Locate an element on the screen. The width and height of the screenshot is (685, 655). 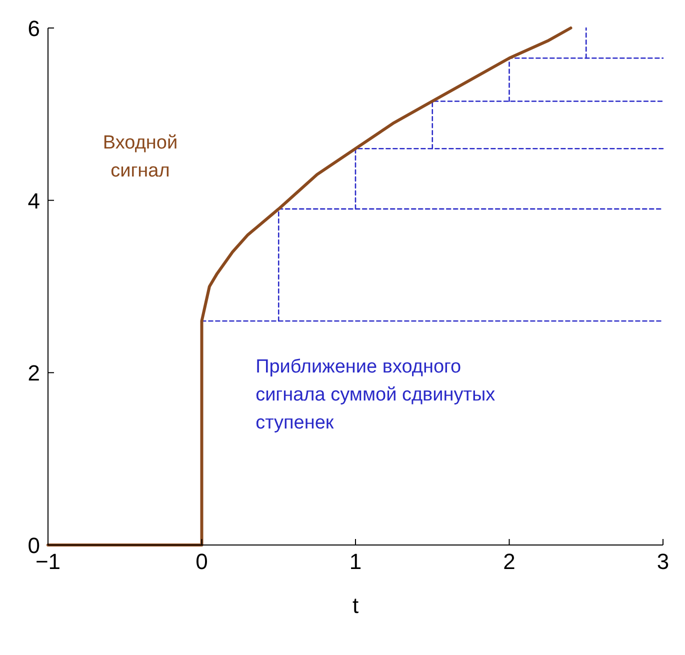
text: Входной сигнал is located at coordinates (140, 157).